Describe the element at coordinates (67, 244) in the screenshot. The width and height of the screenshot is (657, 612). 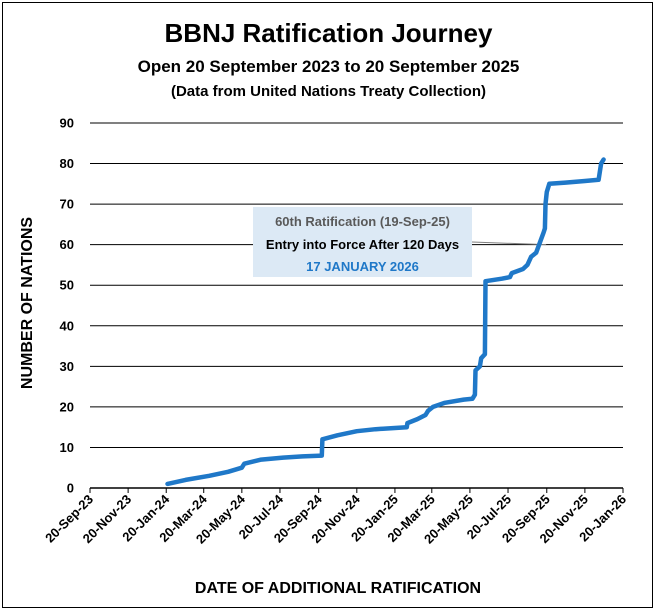
I see `y-tick-label-60: 60` at that location.